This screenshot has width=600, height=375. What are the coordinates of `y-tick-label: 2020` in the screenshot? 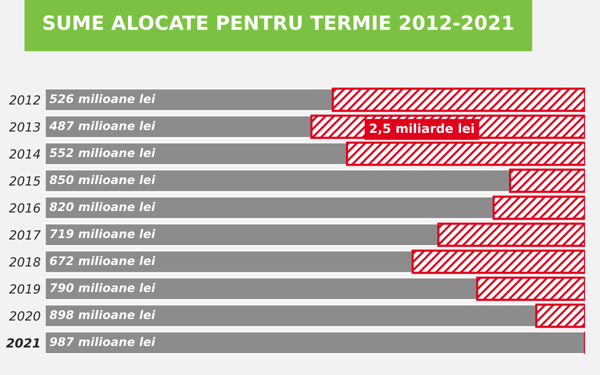 It's located at (24, 316).